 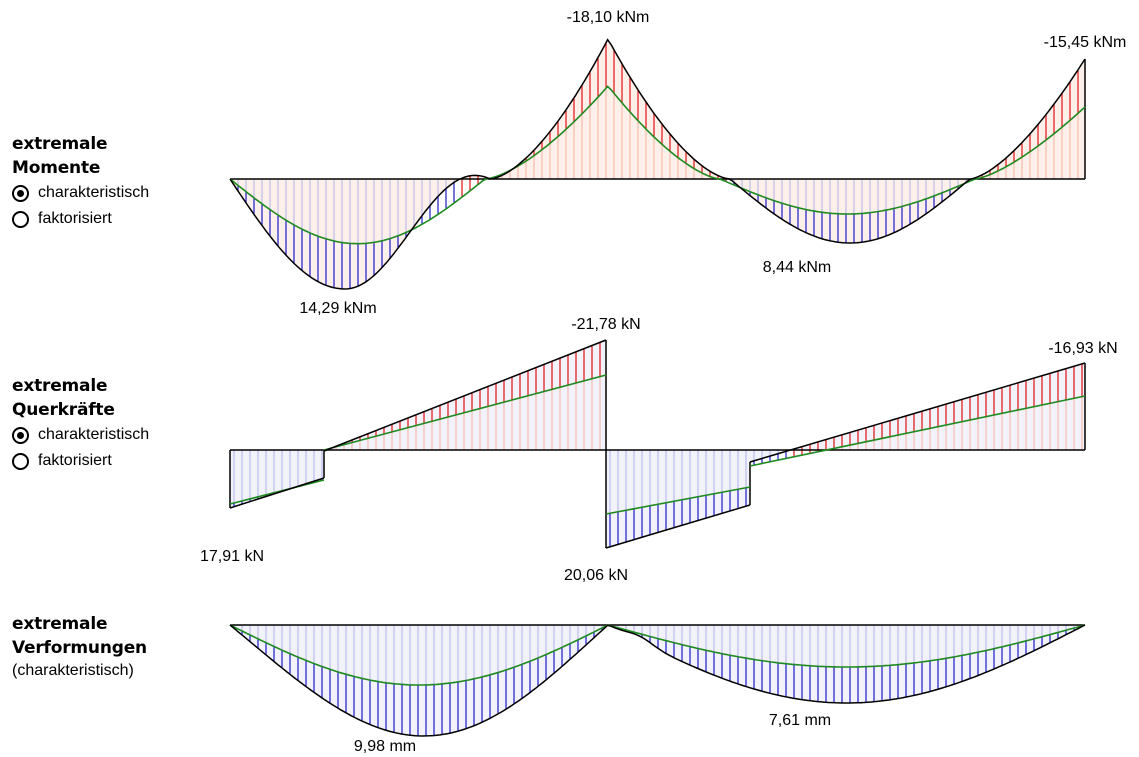 I want to click on moment-option-characteristic: charakteristisch, so click(x=80, y=193).